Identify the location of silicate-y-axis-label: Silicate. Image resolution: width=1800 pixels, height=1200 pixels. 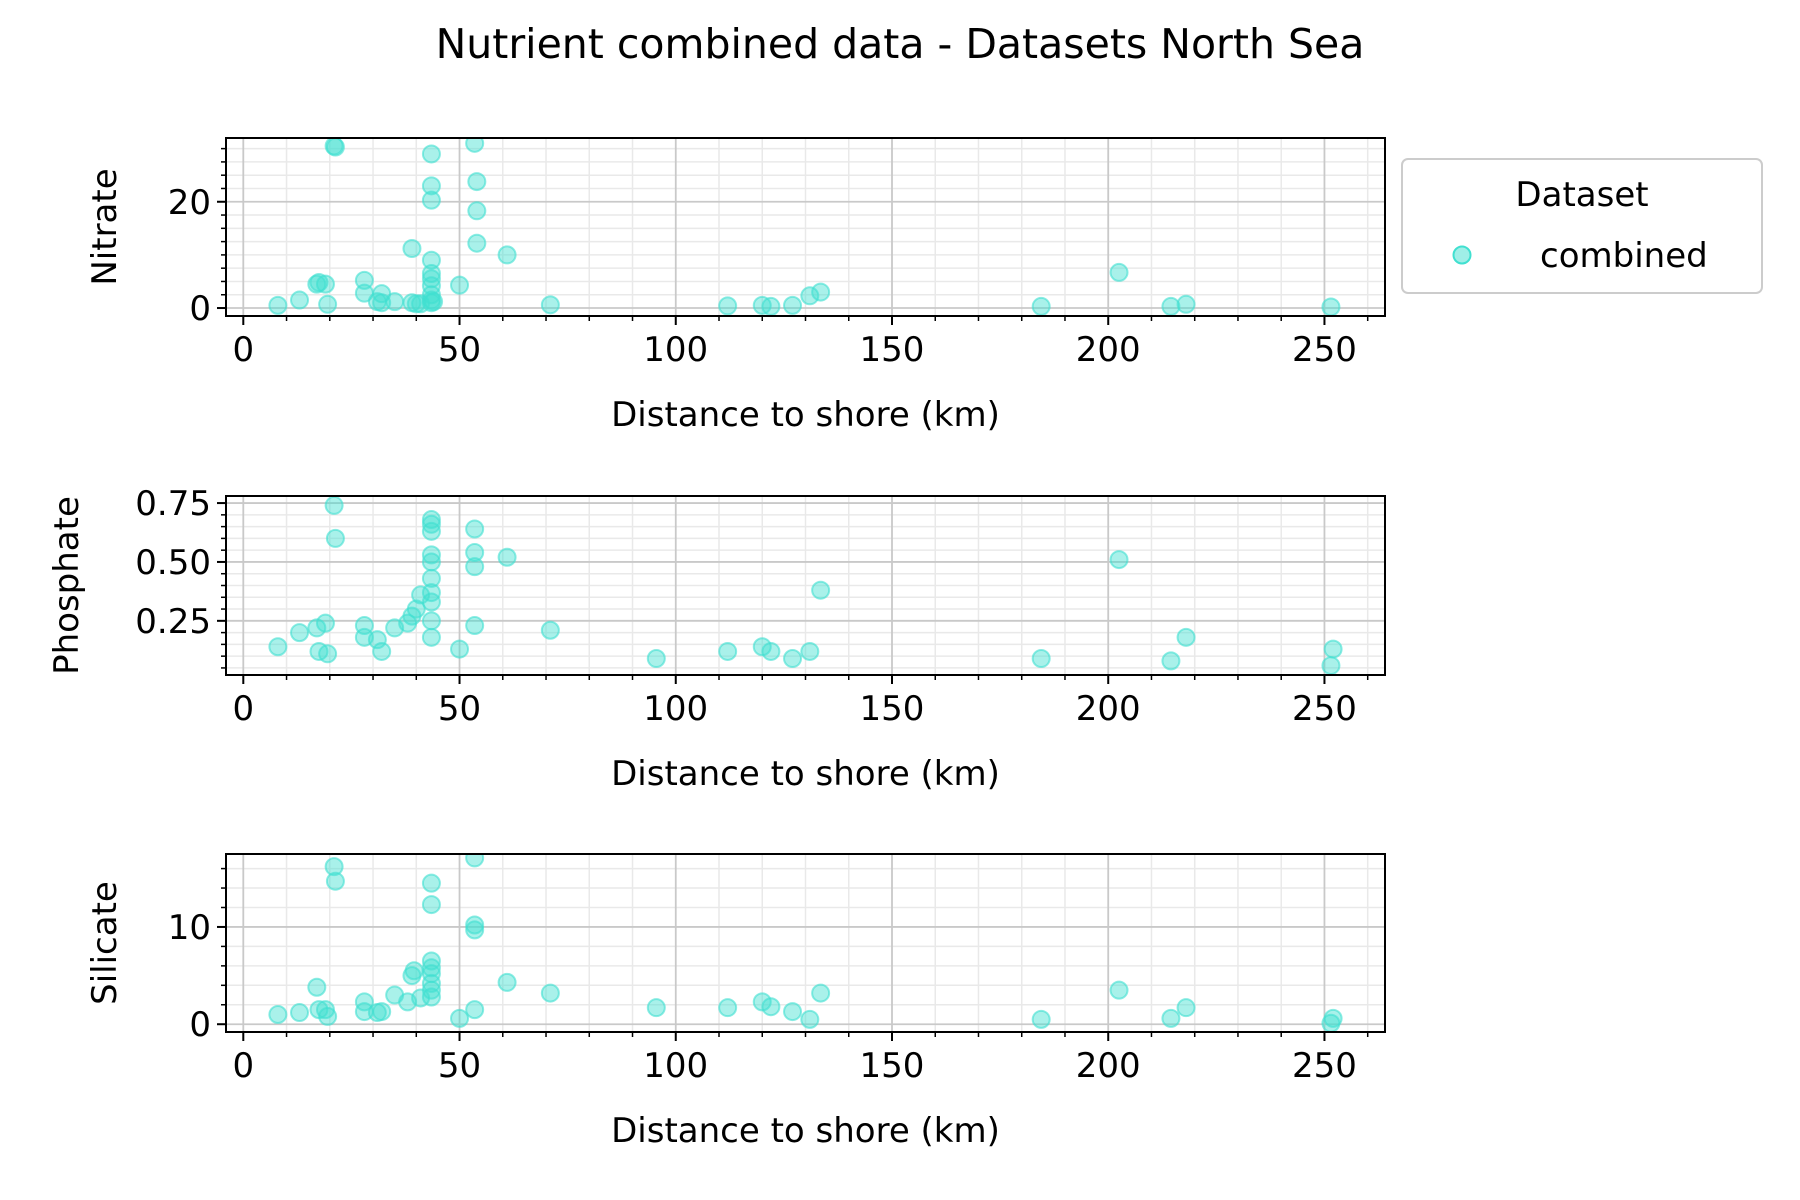
(105, 943).